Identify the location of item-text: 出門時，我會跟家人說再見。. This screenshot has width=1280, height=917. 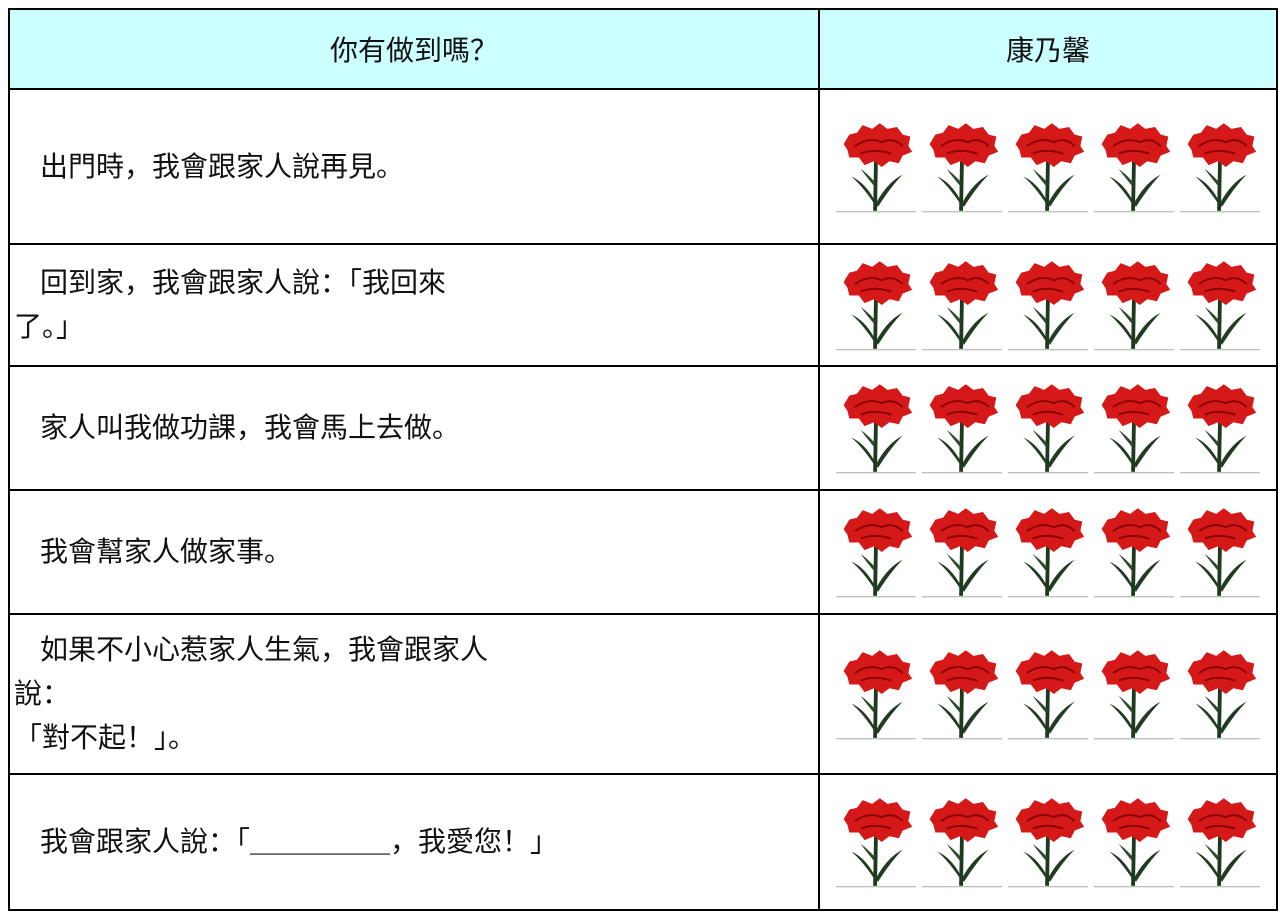
(222, 166).